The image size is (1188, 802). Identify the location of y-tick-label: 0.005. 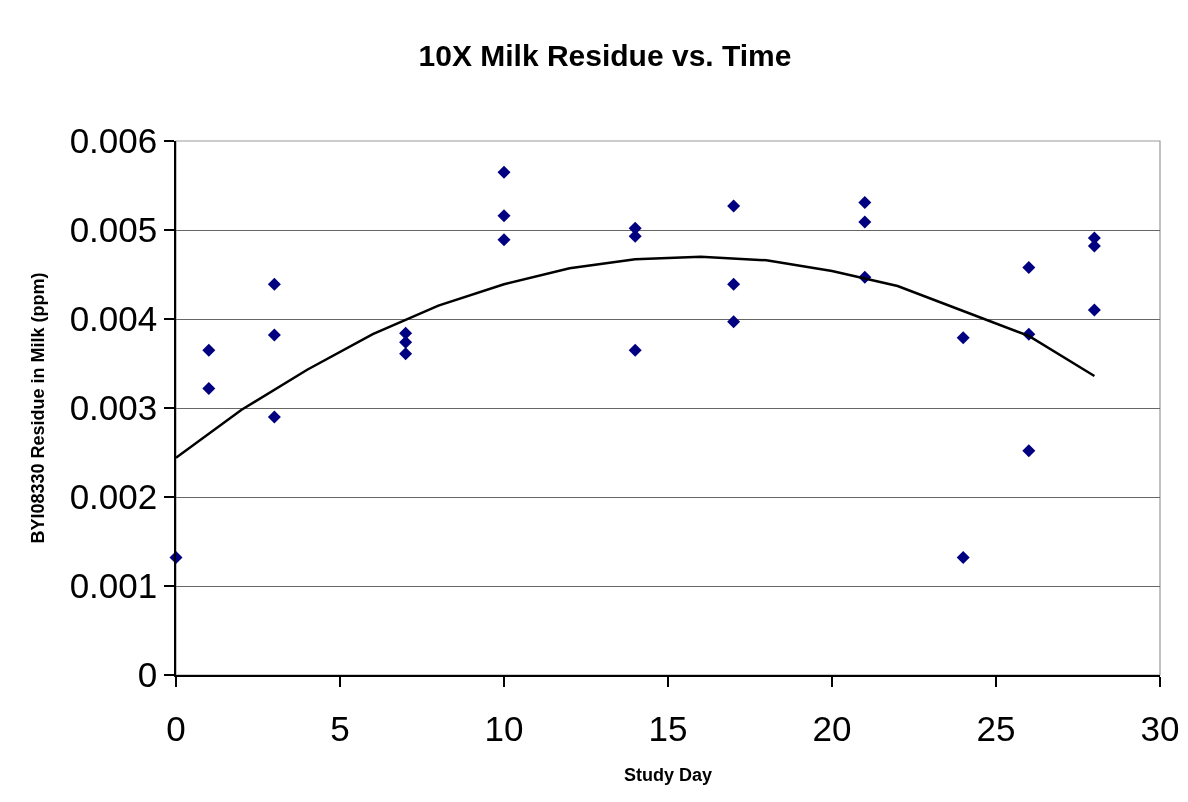
(113, 230).